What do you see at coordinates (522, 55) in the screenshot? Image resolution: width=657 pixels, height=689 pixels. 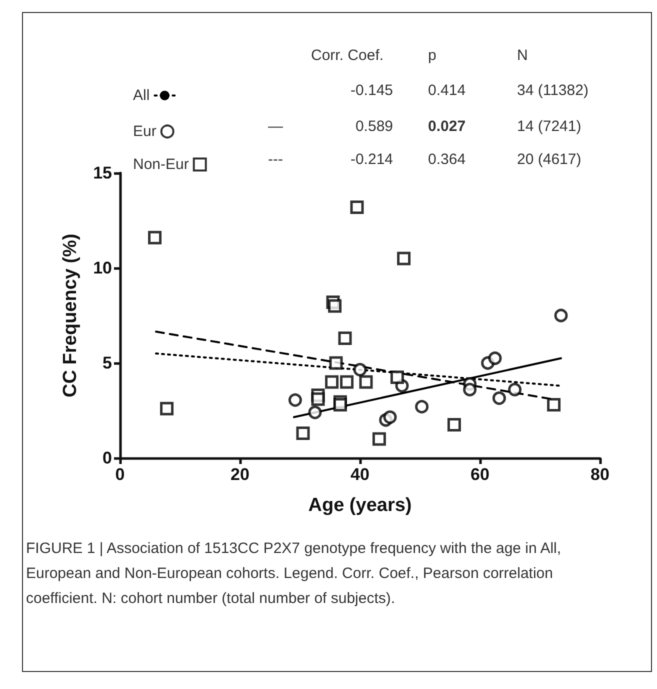 I see `text: N` at bounding box center [522, 55].